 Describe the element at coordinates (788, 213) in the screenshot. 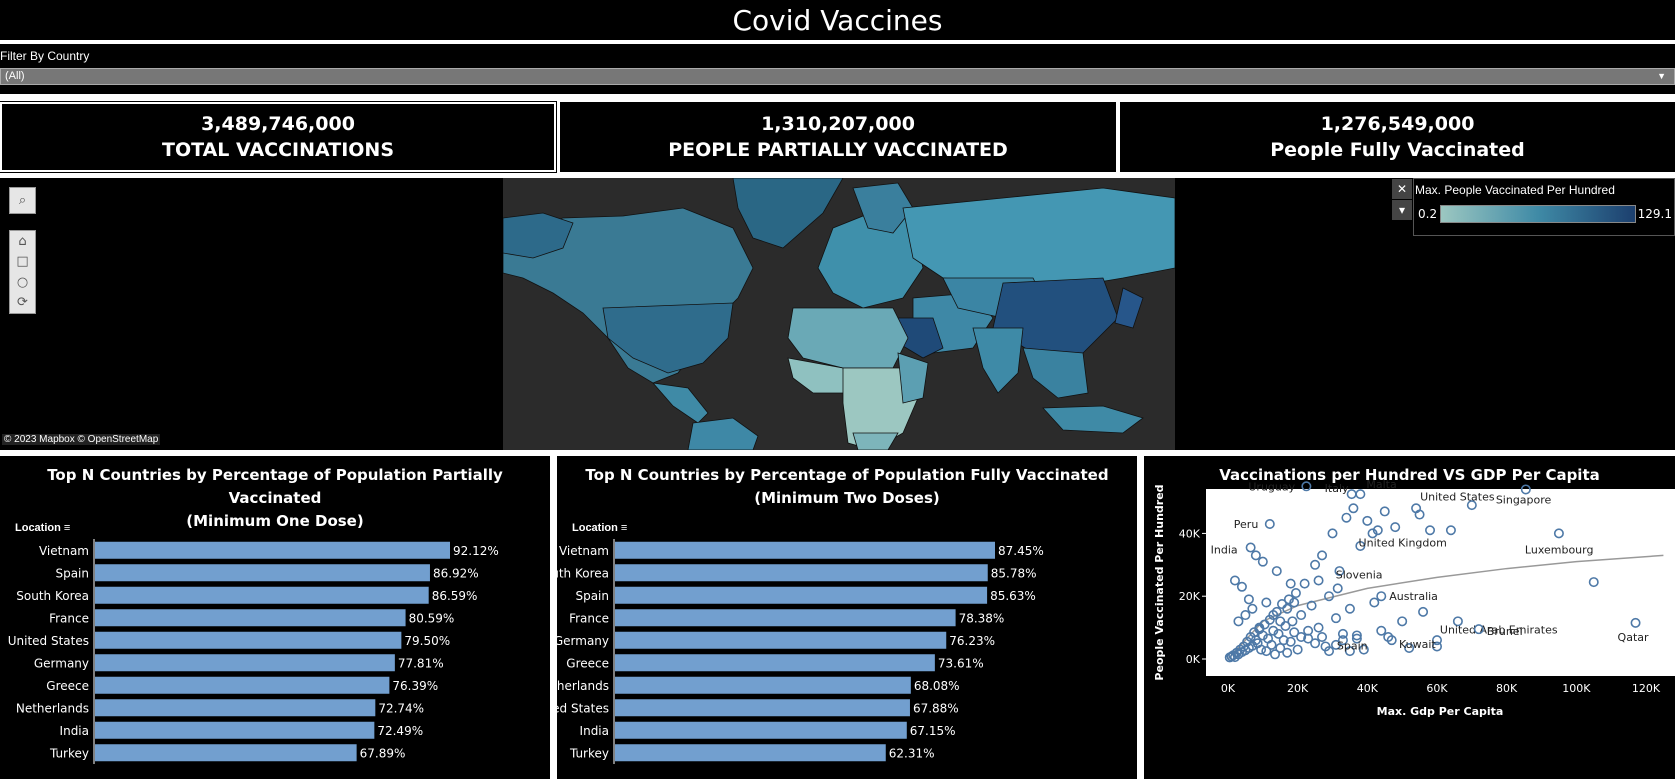

I see `map-greenland` at that location.